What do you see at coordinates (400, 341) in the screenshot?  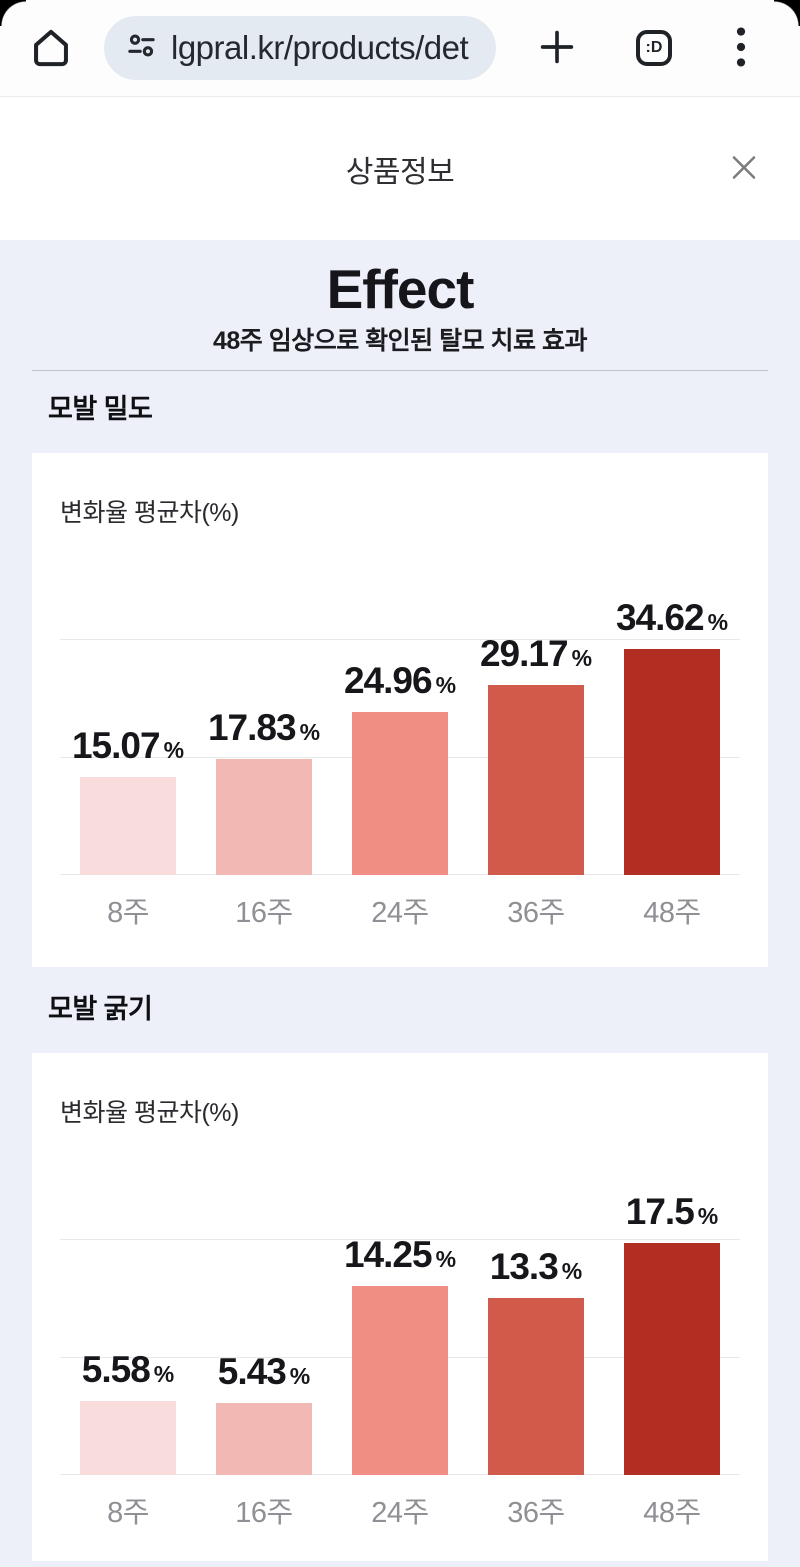 I see `effect-subtitle: 48주 임상으로 확인된 탈모 치료 효과` at bounding box center [400, 341].